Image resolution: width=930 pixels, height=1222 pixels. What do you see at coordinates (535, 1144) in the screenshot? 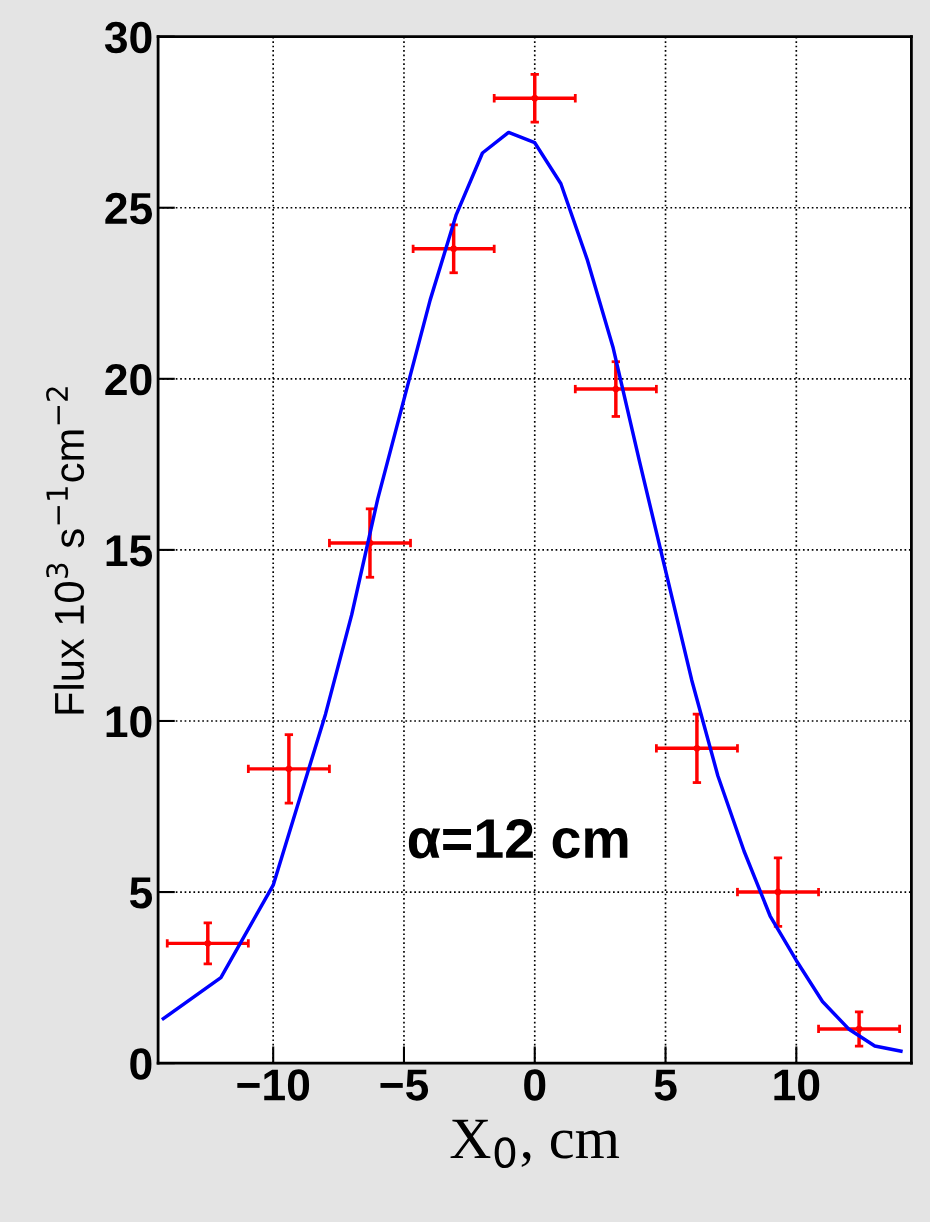
I see `x-axis-title: X$_{0}$, cm` at bounding box center [535, 1144].